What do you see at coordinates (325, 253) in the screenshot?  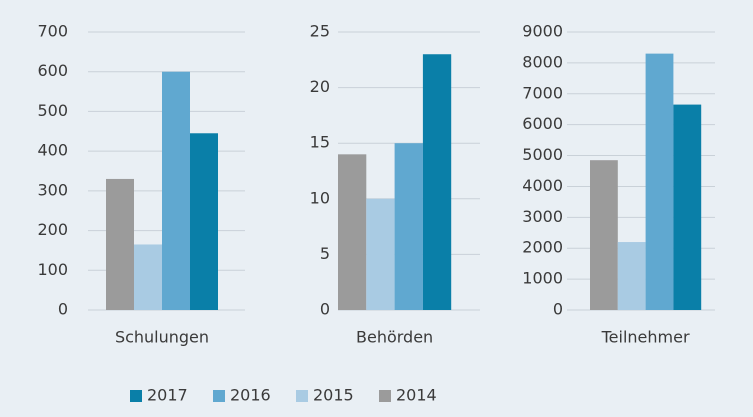 I see `y-tick-label: 5` at bounding box center [325, 253].